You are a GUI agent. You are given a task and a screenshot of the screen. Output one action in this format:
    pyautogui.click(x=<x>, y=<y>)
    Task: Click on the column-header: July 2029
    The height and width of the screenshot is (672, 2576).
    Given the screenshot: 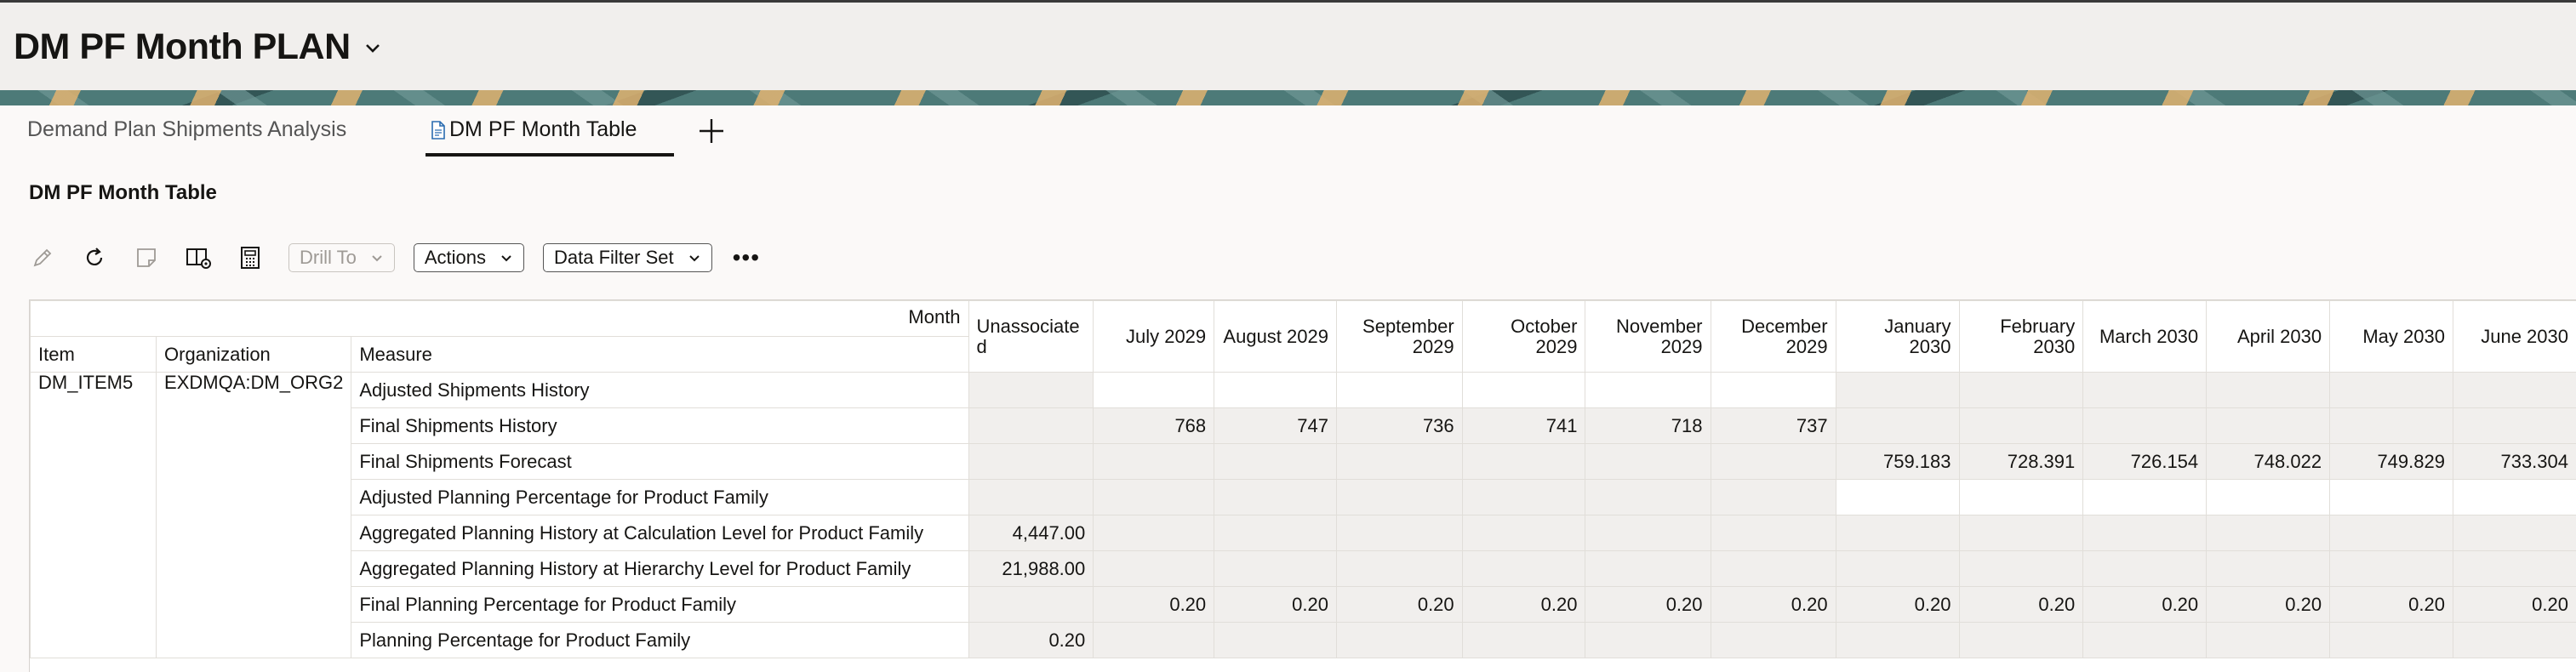 What is the action you would take?
    pyautogui.click(x=1154, y=337)
    